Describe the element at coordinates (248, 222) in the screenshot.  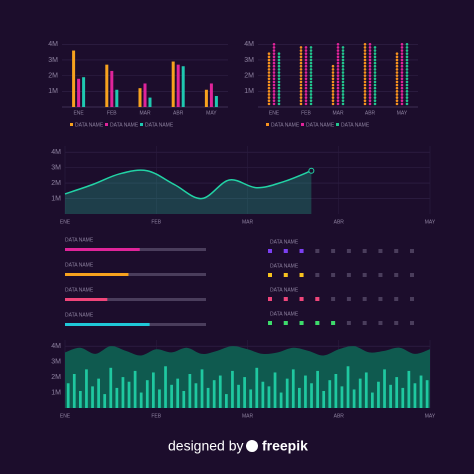
I see `x-tick-label: MAR` at that location.